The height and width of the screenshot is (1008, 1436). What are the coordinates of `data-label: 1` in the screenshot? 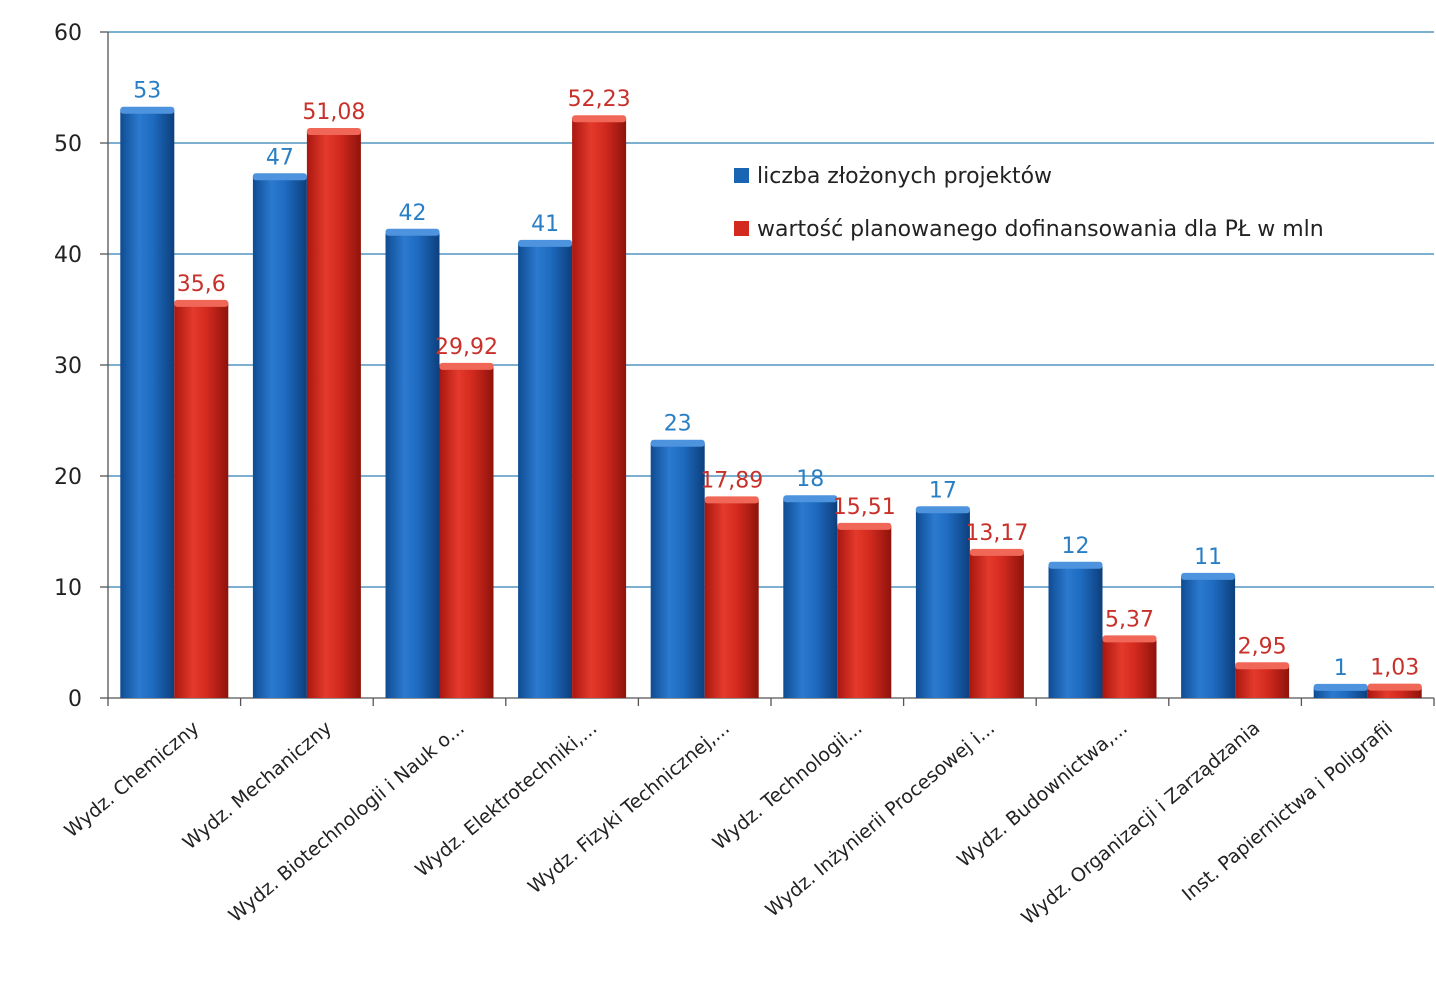 It's located at (1341, 668).